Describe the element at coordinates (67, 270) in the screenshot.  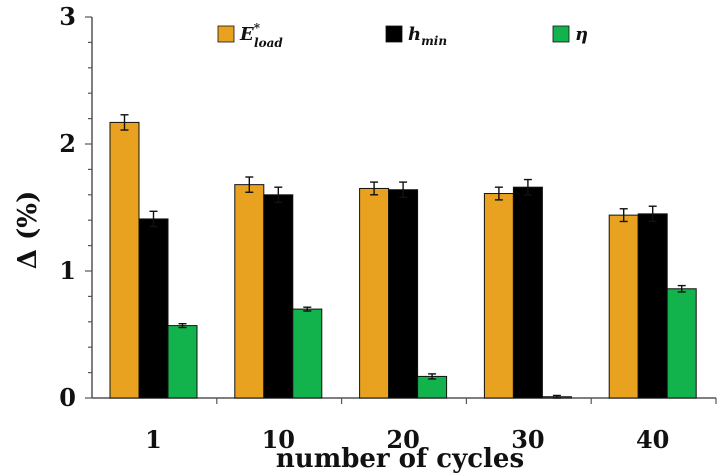
I see `y-tick-label: 1` at that location.